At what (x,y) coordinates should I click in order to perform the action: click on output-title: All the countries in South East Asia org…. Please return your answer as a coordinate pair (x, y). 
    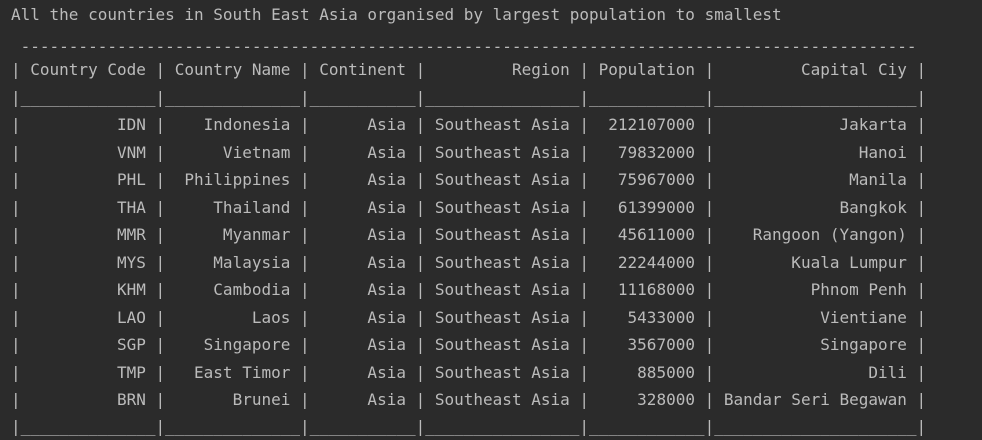
    Looking at the image, I should click on (396, 14).